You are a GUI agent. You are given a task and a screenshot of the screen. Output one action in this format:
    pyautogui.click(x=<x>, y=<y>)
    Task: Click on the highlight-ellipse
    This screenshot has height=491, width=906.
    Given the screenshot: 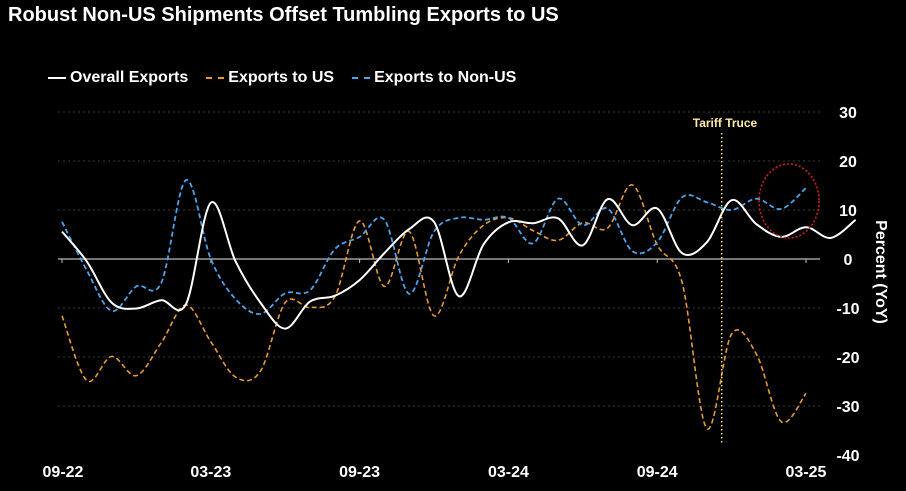 What is the action you would take?
    pyautogui.click(x=789, y=201)
    